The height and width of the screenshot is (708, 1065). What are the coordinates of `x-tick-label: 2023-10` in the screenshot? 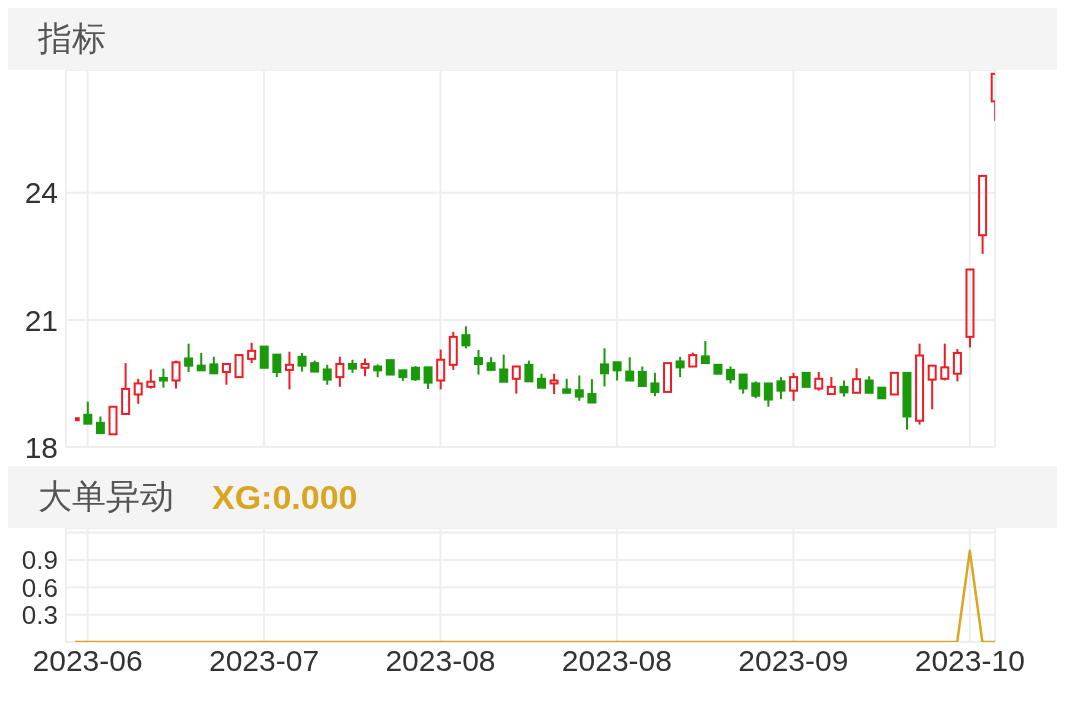 It's located at (969, 661).